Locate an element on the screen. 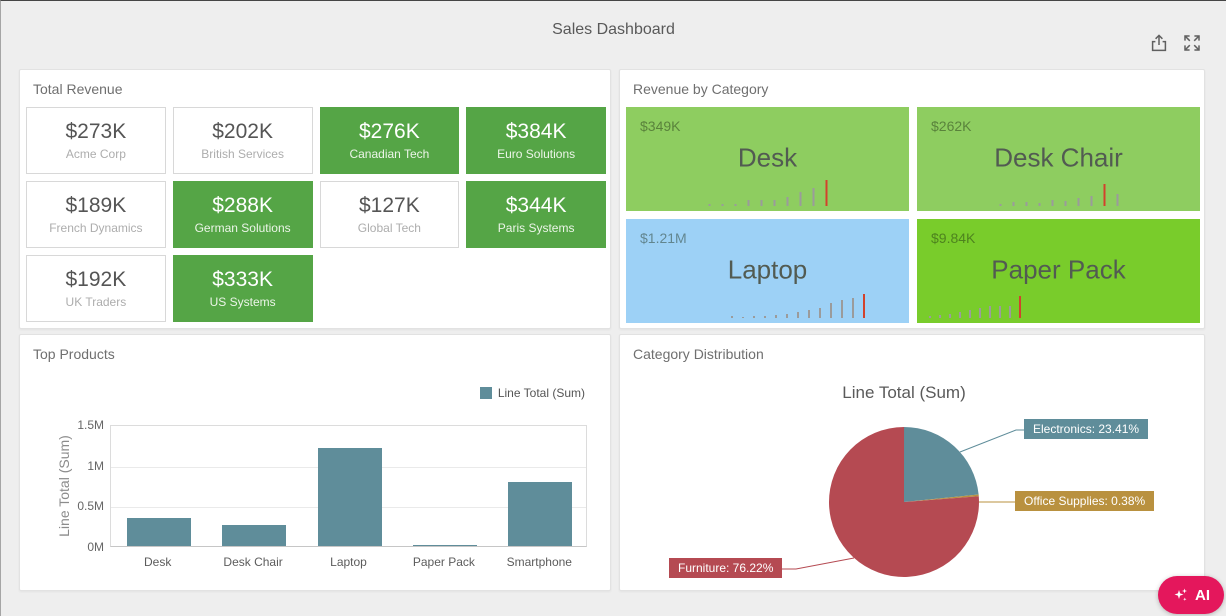  pie-label-office-supplies: Office Supplies: 0.38% is located at coordinates (1085, 501).